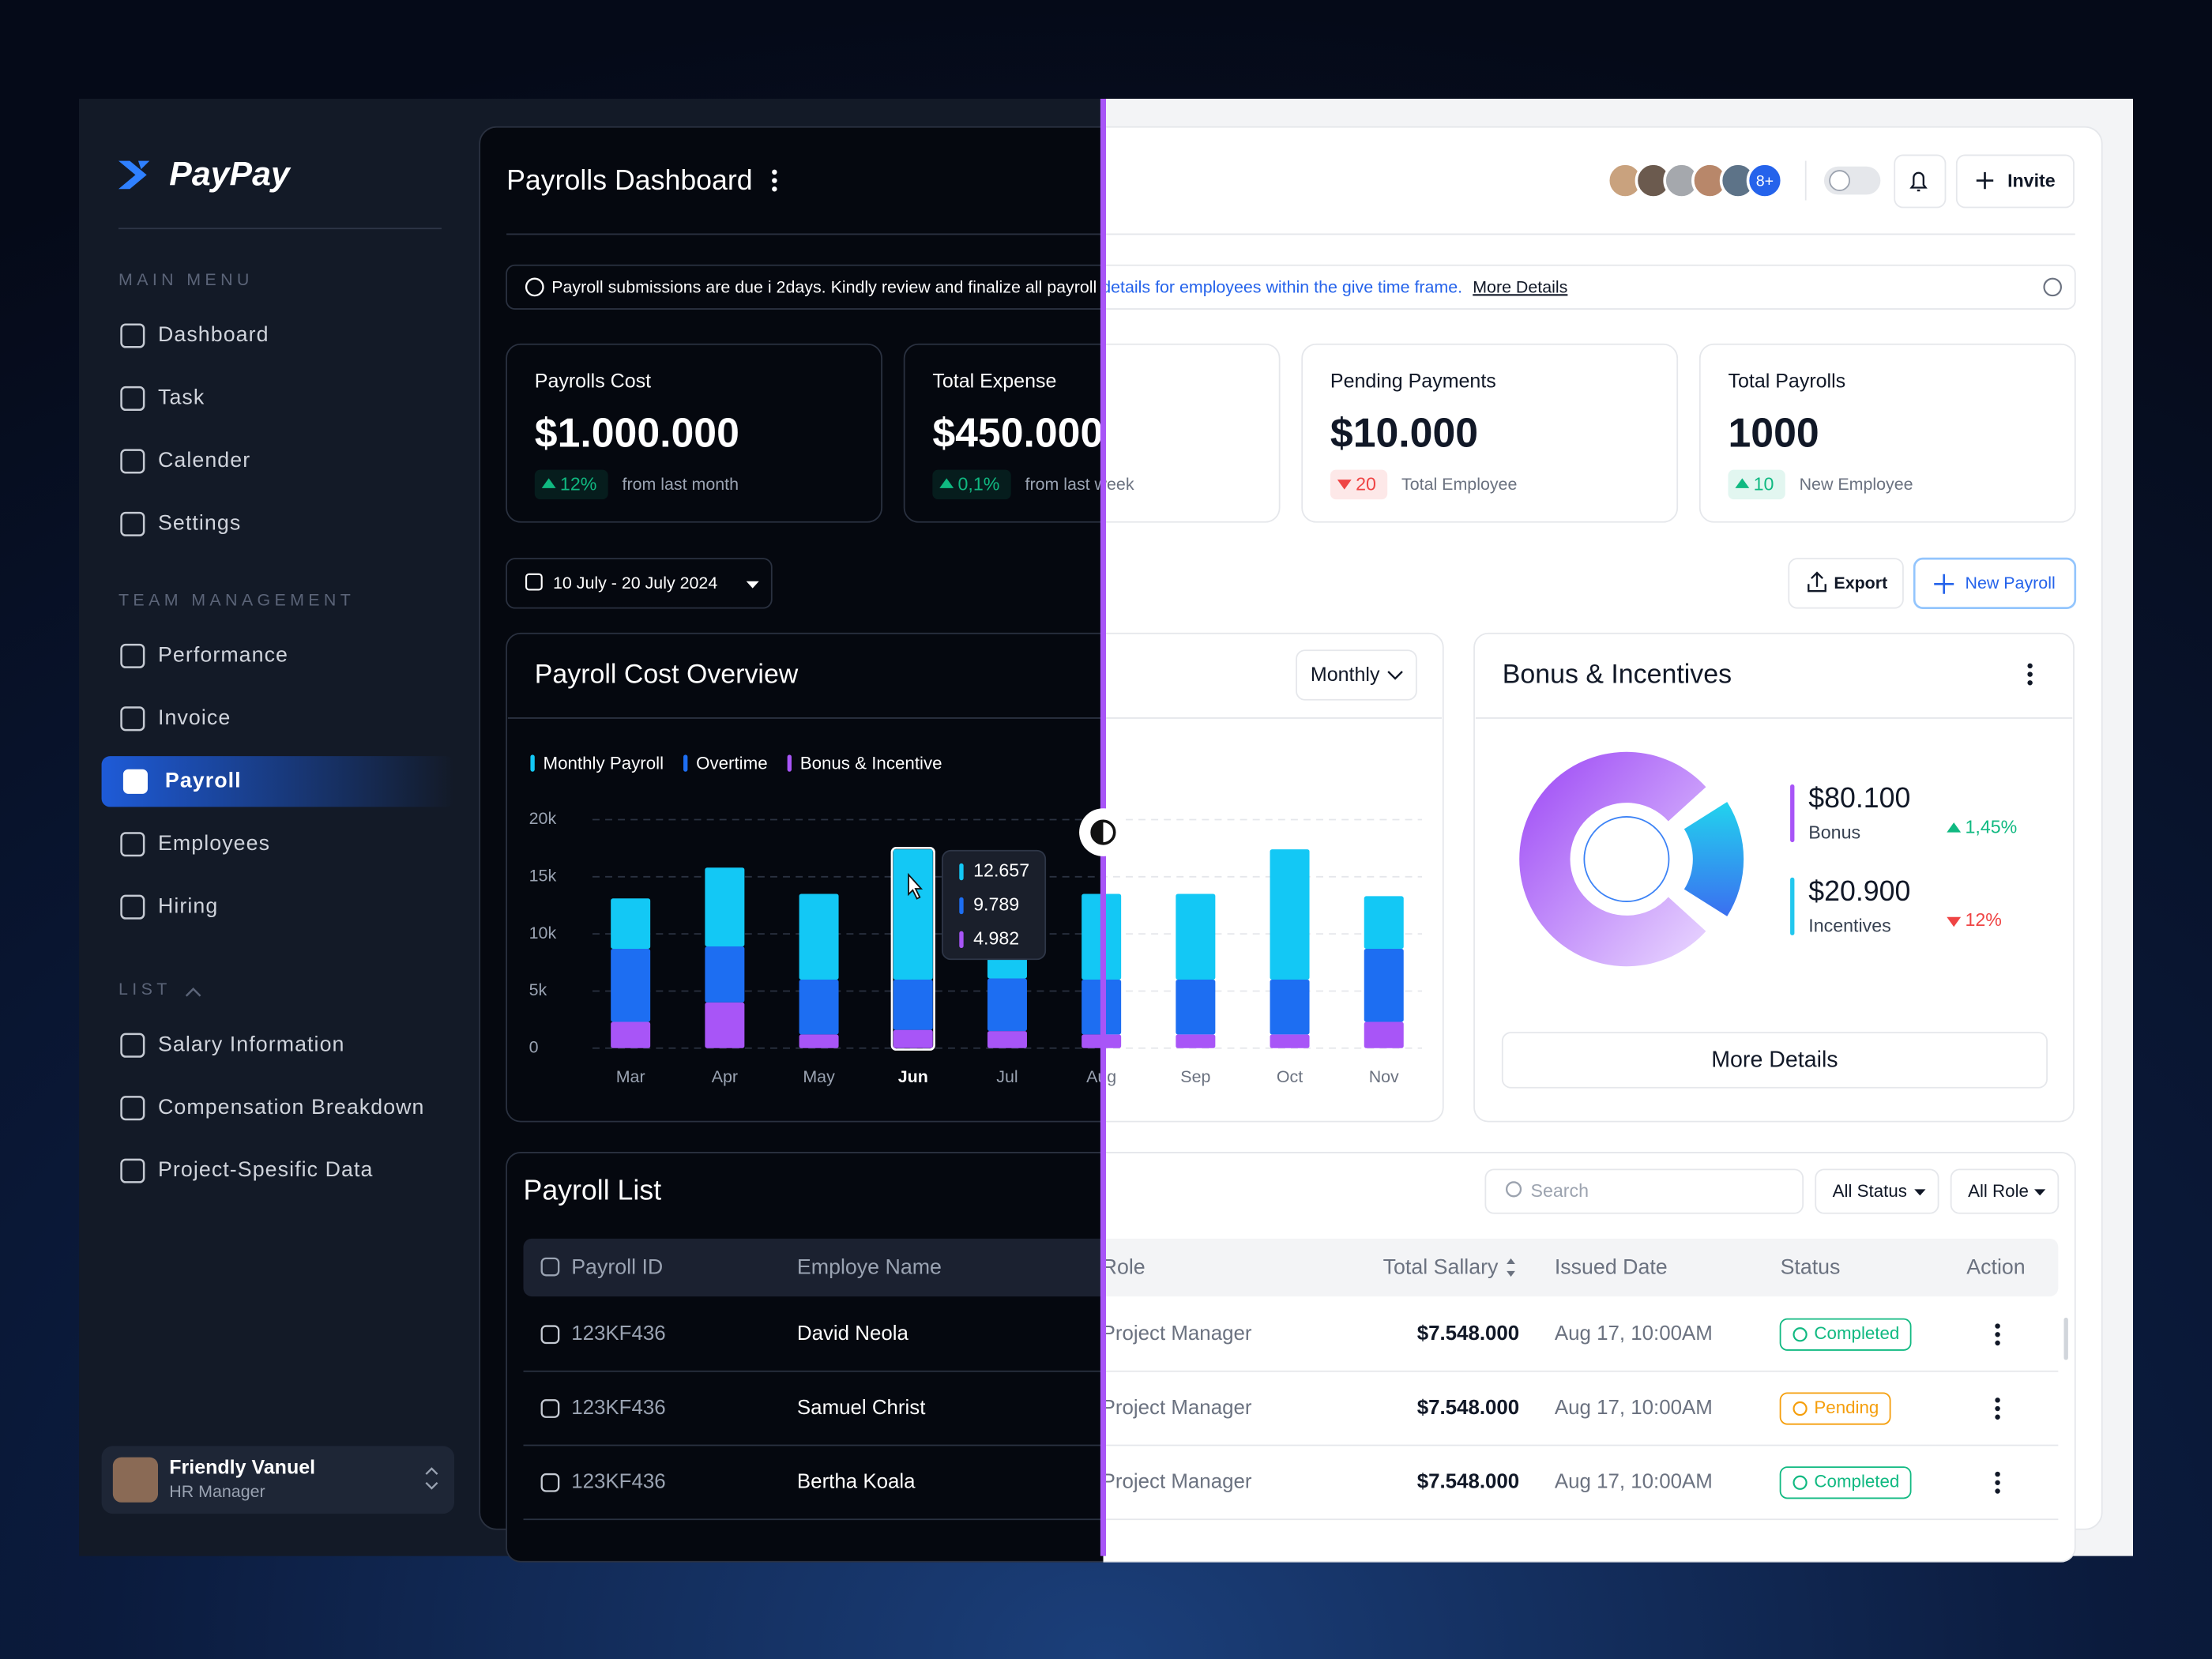 This screenshot has width=2212, height=1659. I want to click on date-picker, so click(639, 583).